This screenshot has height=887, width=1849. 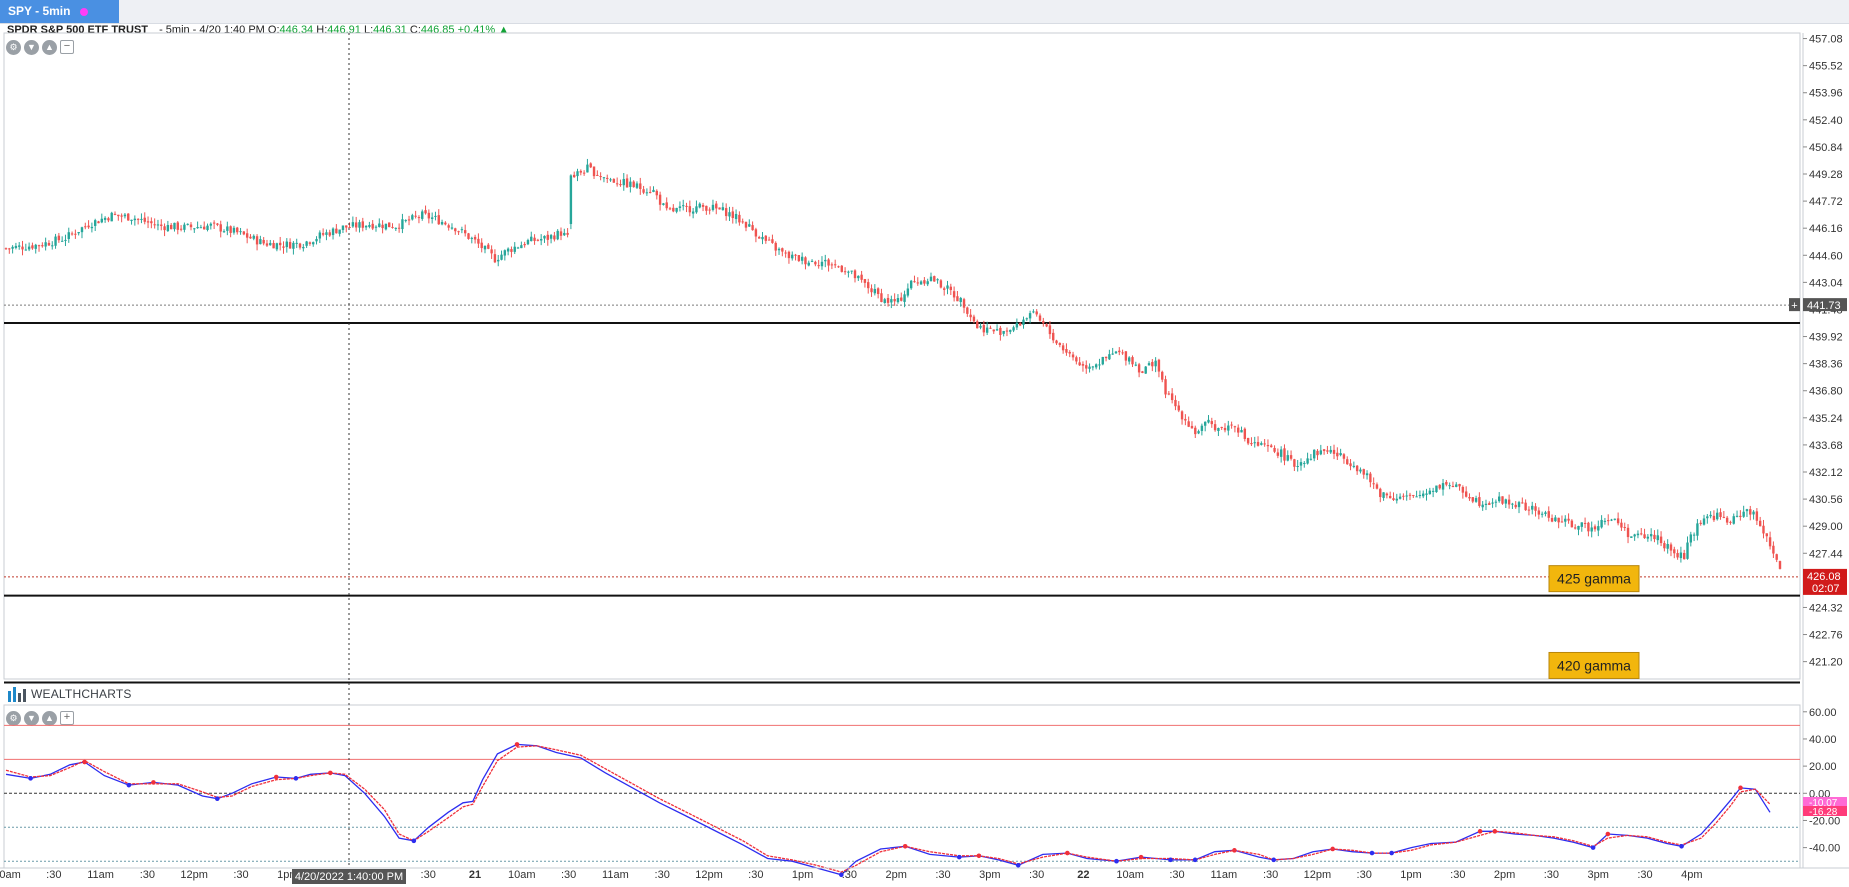 I want to click on crosshair-price-label: 441.73, so click(x=1824, y=306).